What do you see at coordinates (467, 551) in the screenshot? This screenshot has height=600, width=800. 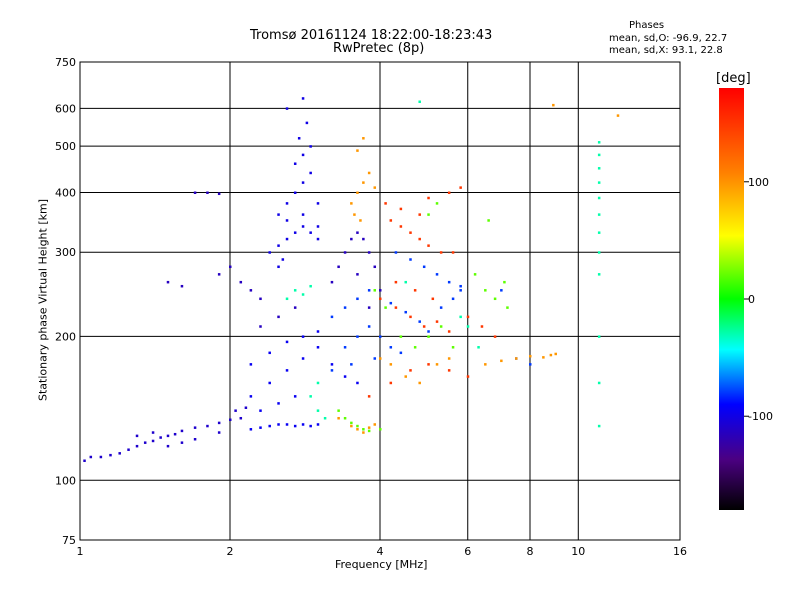 I see `x-tick-label: 6` at bounding box center [467, 551].